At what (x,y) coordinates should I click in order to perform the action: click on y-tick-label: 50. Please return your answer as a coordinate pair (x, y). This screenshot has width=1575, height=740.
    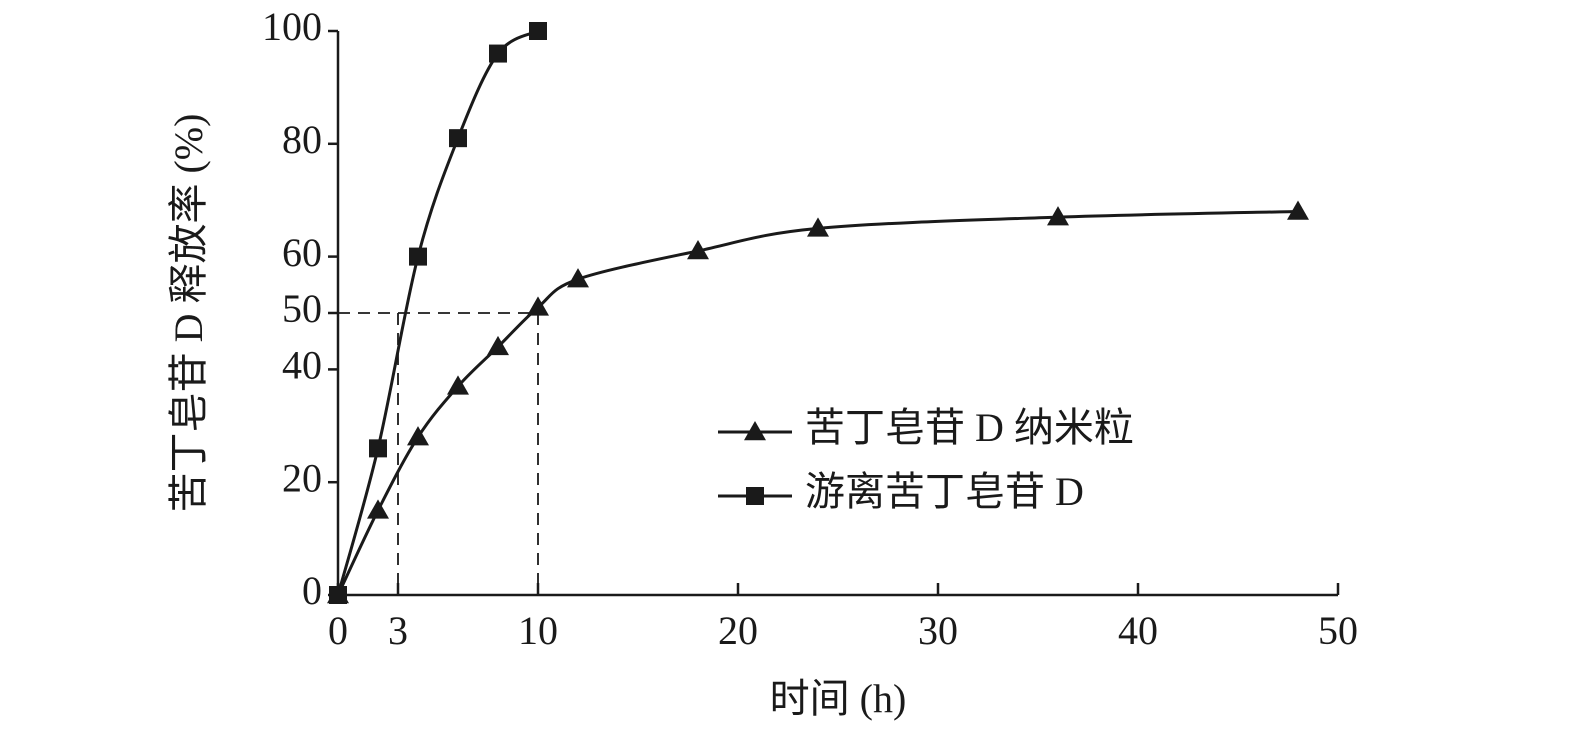
    Looking at the image, I should click on (302, 308).